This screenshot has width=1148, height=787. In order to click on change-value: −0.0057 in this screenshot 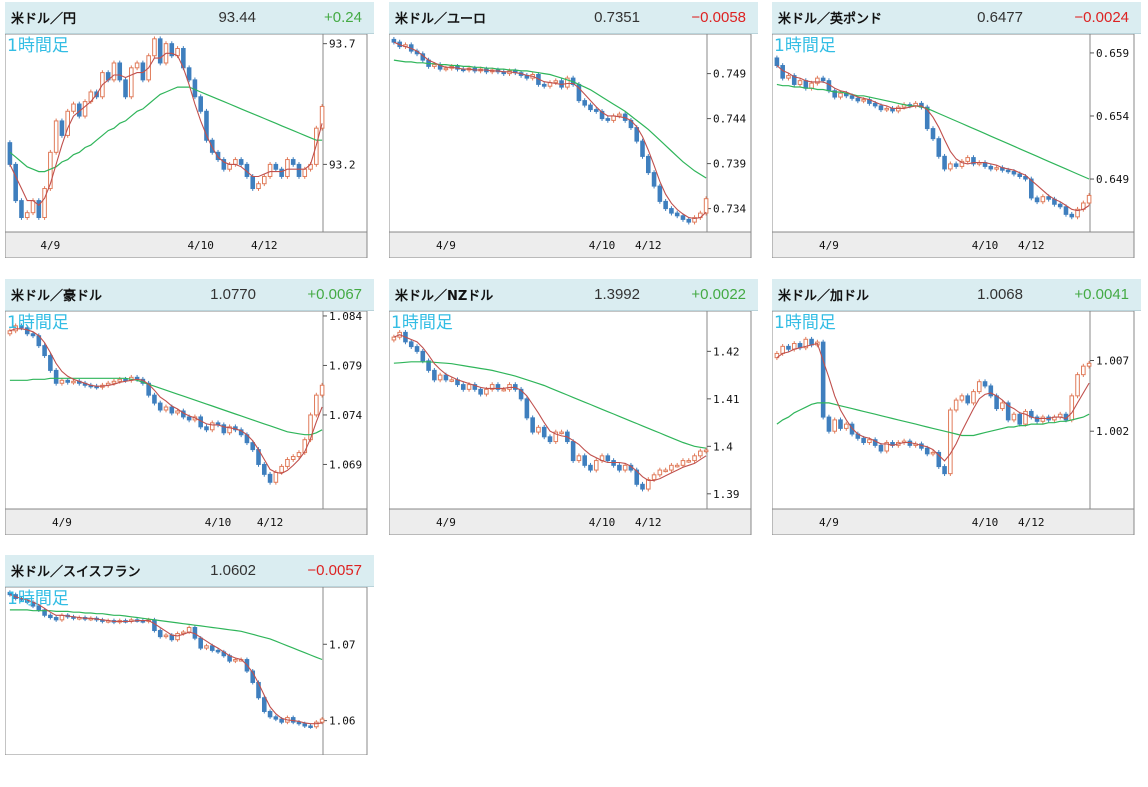, I will do `click(334, 570)`.